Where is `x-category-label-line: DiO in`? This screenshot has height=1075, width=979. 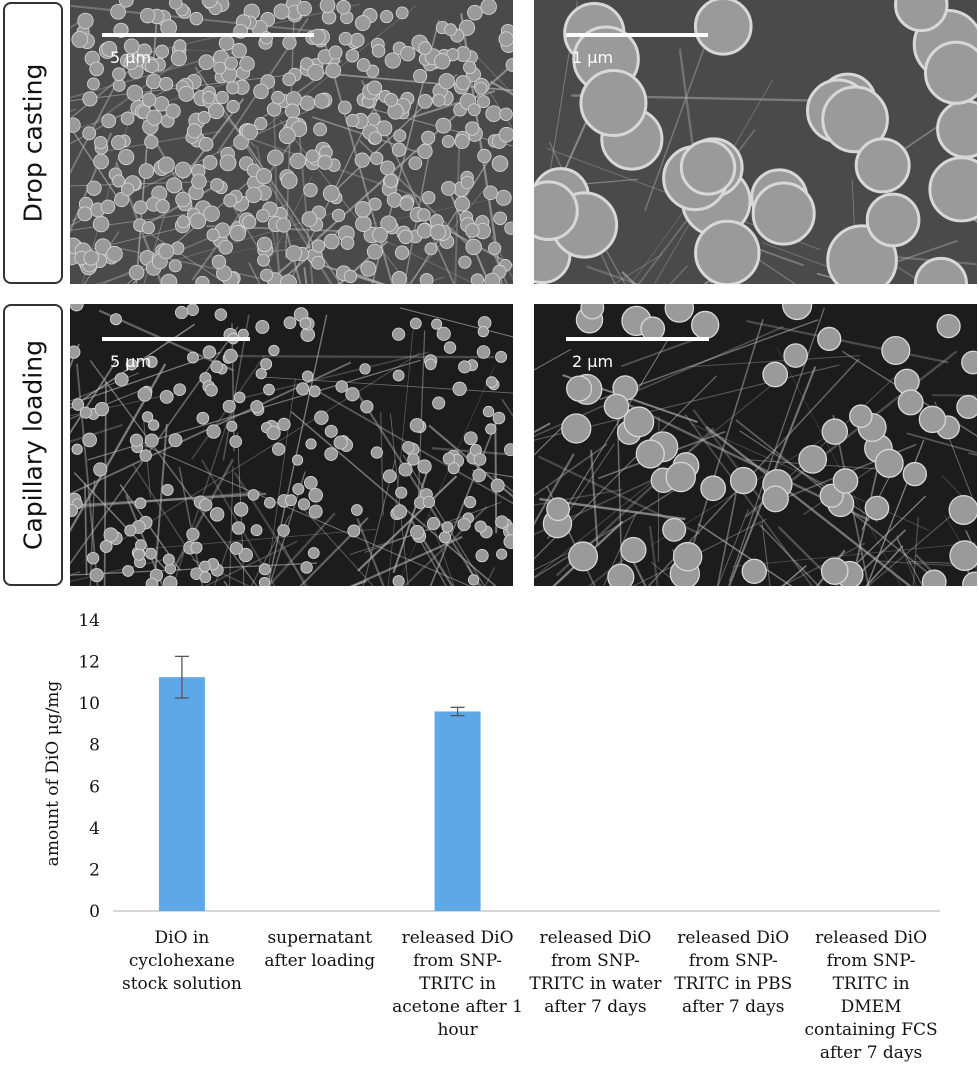 x-category-label-line: DiO in is located at coordinates (182, 938).